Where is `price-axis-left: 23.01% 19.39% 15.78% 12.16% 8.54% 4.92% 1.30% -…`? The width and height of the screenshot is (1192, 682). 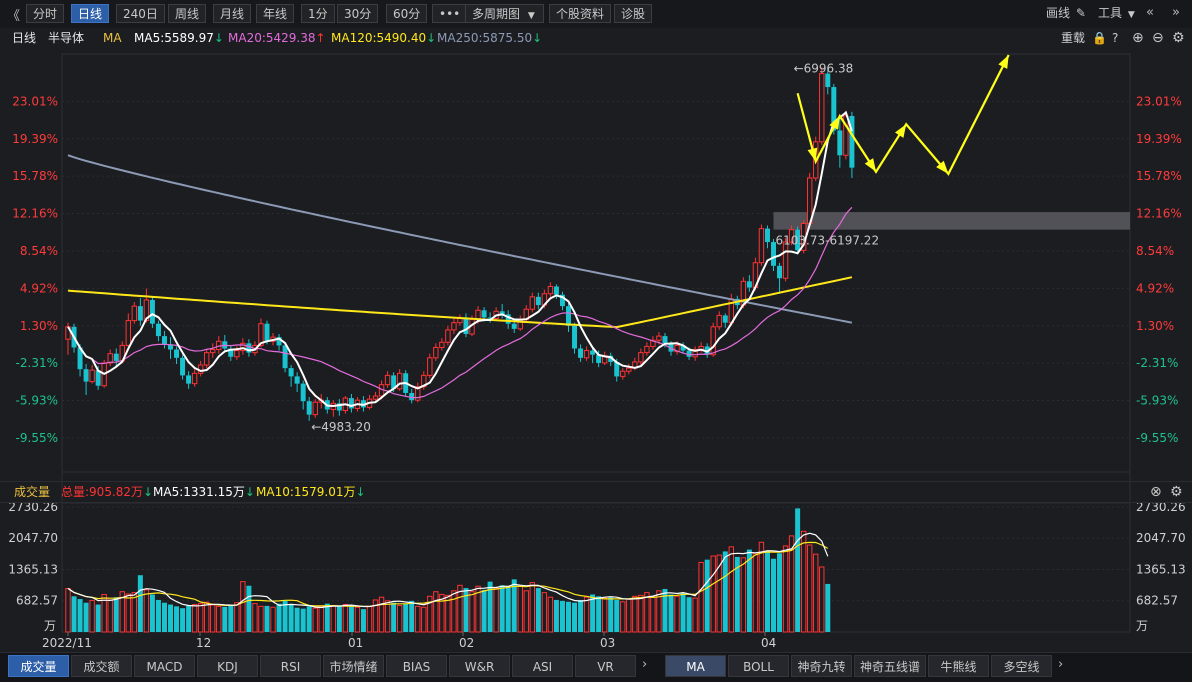
price-axis-left: 23.01% 19.39% 15.78% 12.16% 8.54% 4.92% 1.30% -… is located at coordinates (35, 269).